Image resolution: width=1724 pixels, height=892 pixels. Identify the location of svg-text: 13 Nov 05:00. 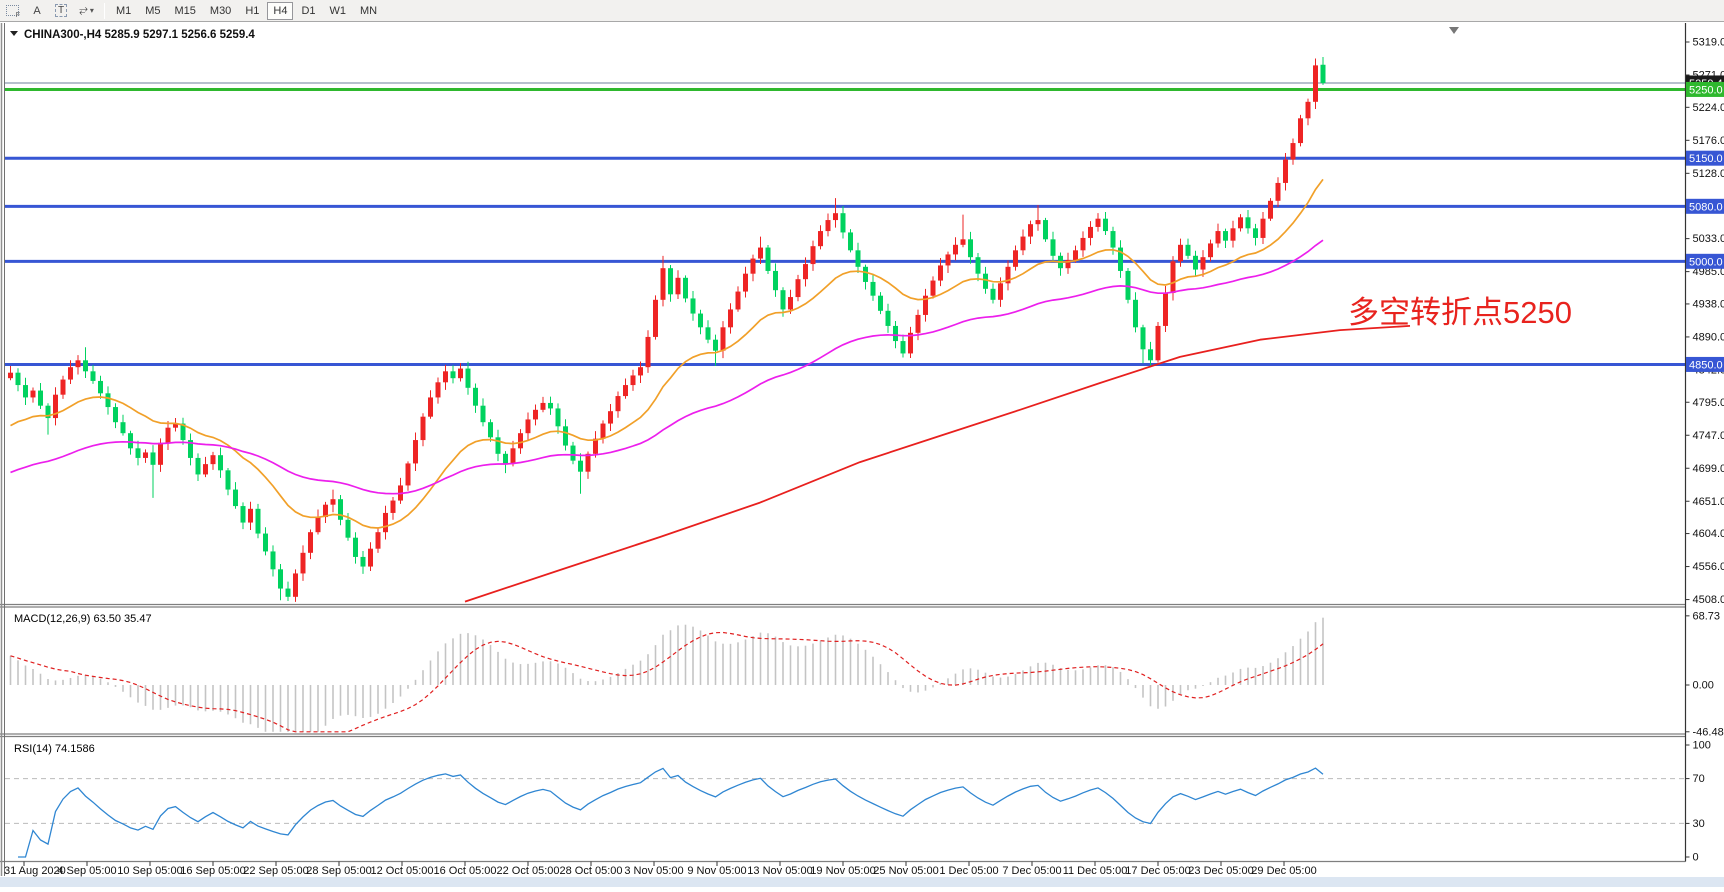
(779, 871).